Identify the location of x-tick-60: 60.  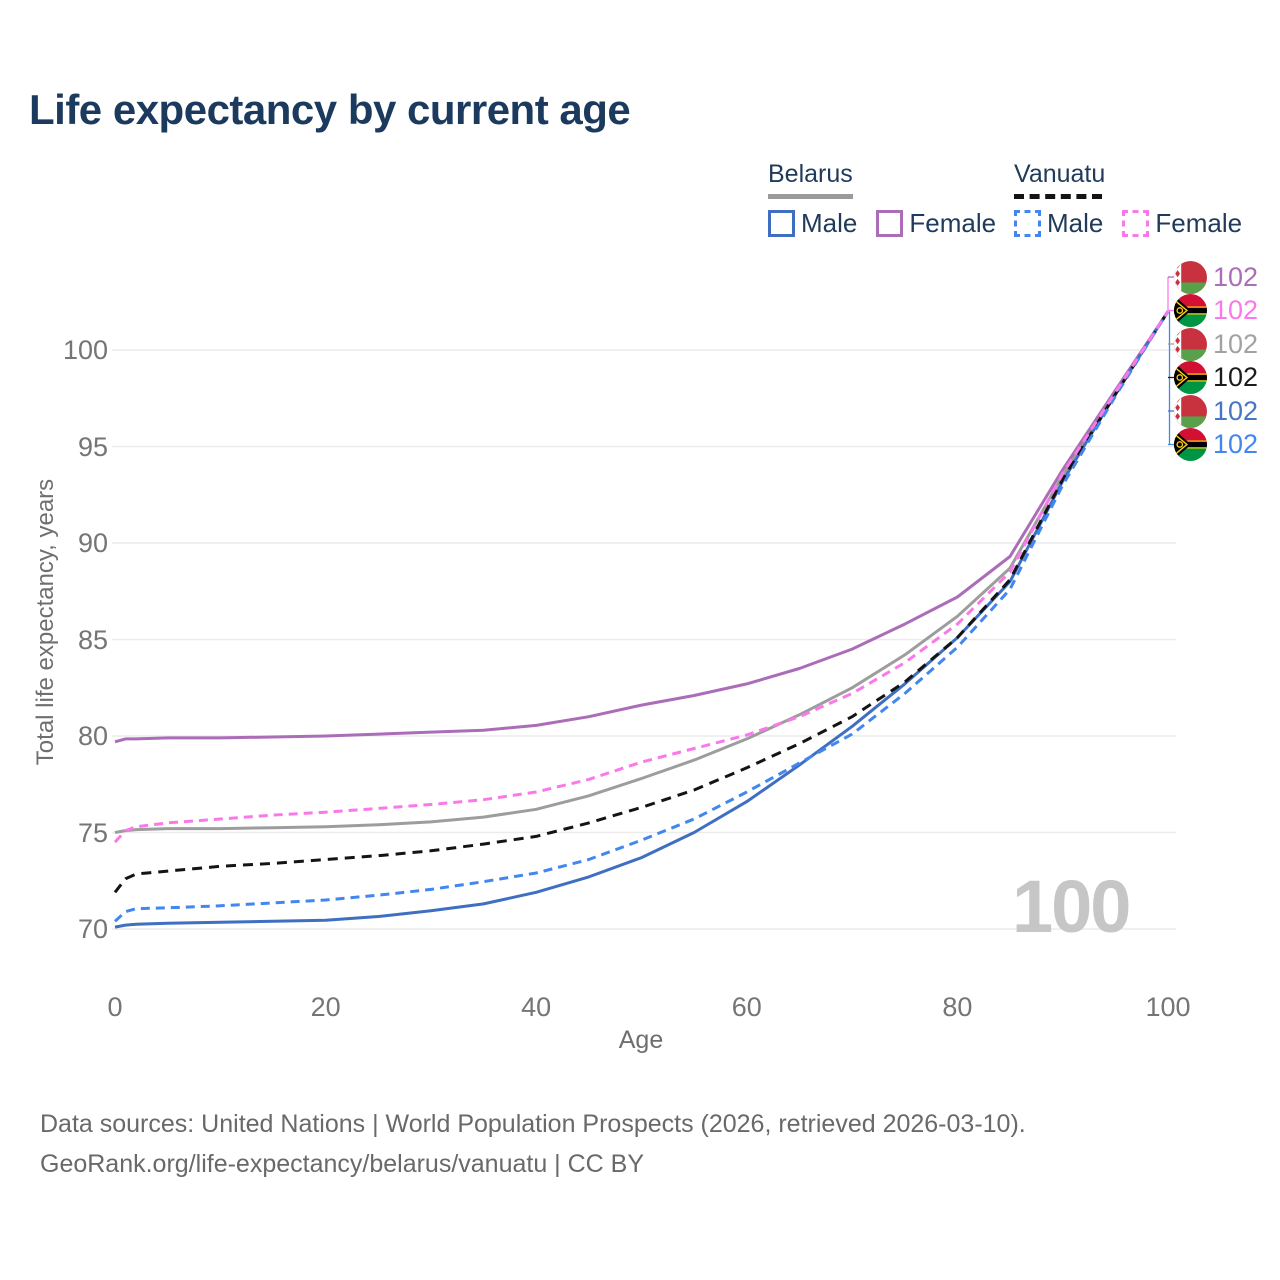
(746, 1007).